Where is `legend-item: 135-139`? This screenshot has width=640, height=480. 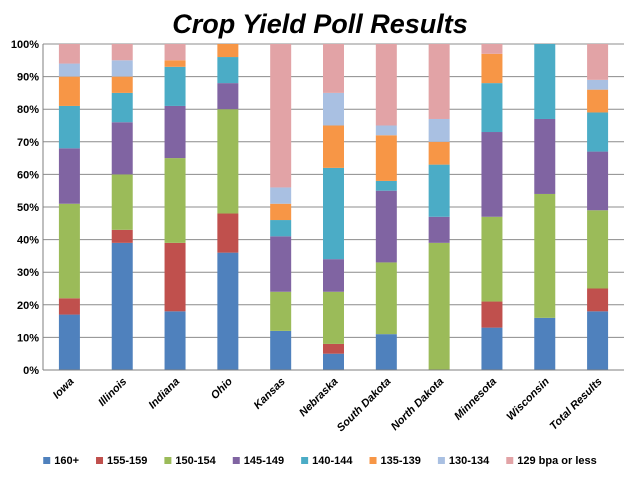
legend-item: 135-139 is located at coordinates (395, 461).